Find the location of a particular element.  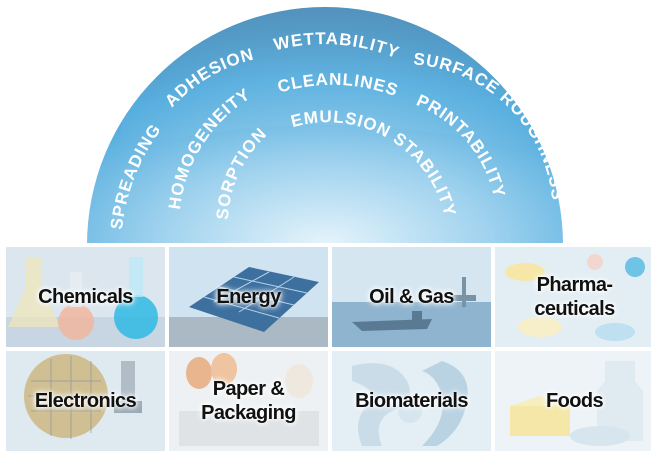

chemicals-flasks-icon is located at coordinates (85, 297).